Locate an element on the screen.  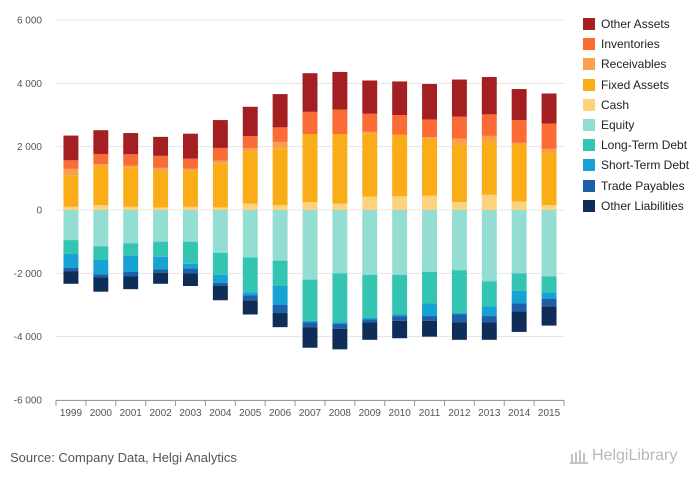
legend-item: Other Liabilities is located at coordinates (636, 206).